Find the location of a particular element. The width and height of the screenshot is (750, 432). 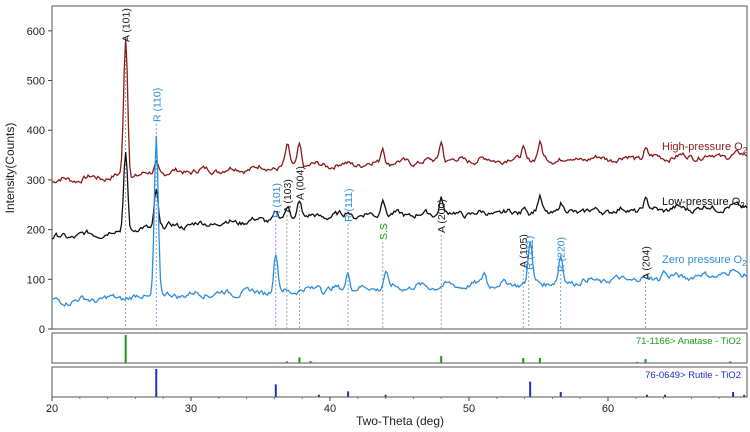

peak-label: A (103) is located at coordinates (288, 196).